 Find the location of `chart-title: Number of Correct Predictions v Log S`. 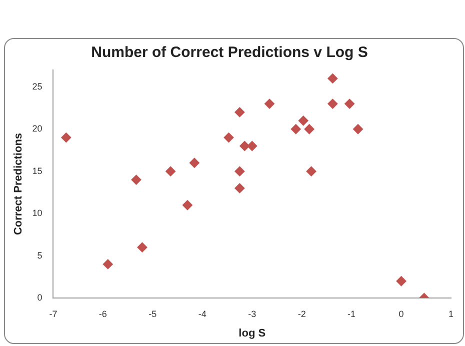

chart-title: Number of Correct Predictions v Log S is located at coordinates (229, 53).